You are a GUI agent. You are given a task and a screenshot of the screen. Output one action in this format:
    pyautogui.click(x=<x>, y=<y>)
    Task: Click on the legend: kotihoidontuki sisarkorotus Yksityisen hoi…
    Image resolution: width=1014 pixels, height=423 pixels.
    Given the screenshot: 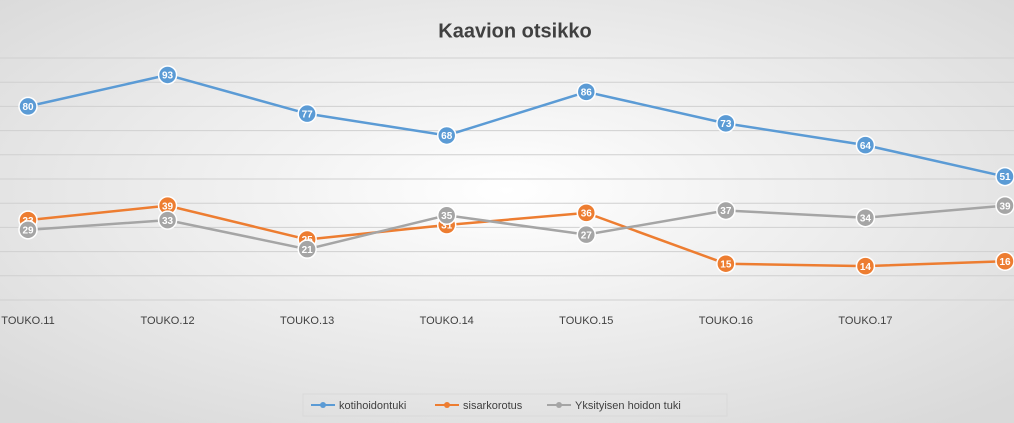 What is the action you would take?
    pyautogui.click(x=515, y=405)
    